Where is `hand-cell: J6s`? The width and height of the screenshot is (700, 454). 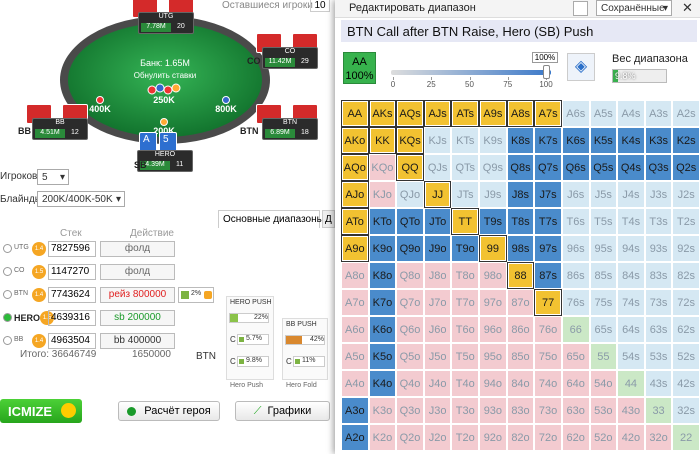 hand-cell: J6s is located at coordinates (575, 194).